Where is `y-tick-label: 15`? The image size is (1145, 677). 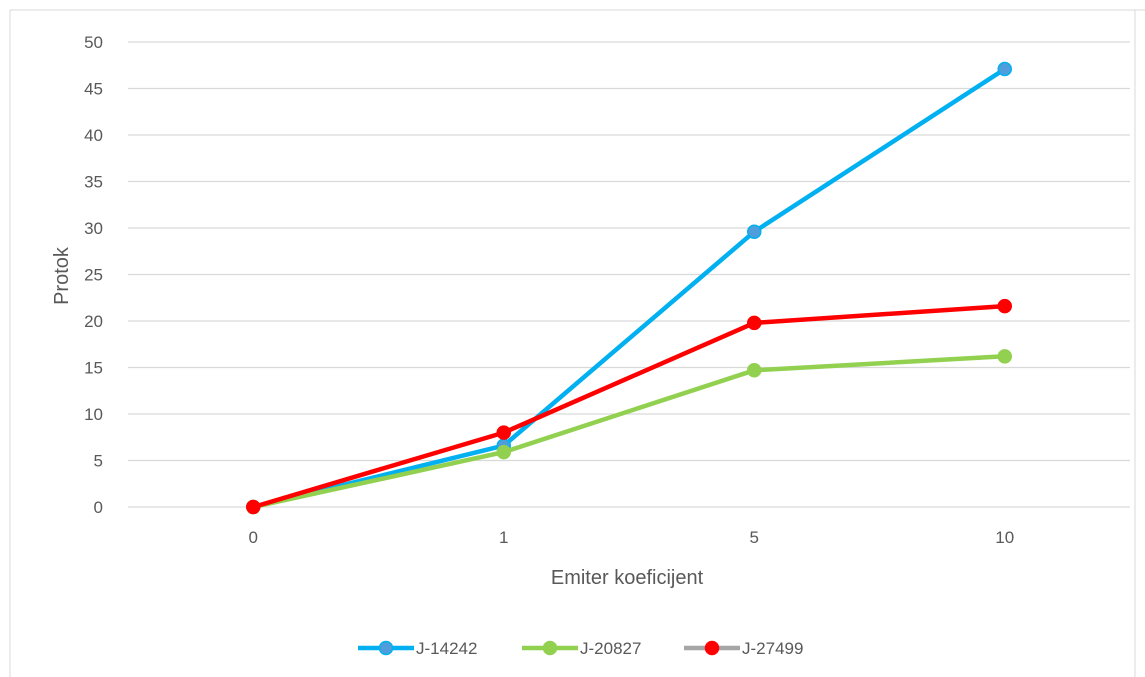
y-tick-label: 15 is located at coordinates (93, 368).